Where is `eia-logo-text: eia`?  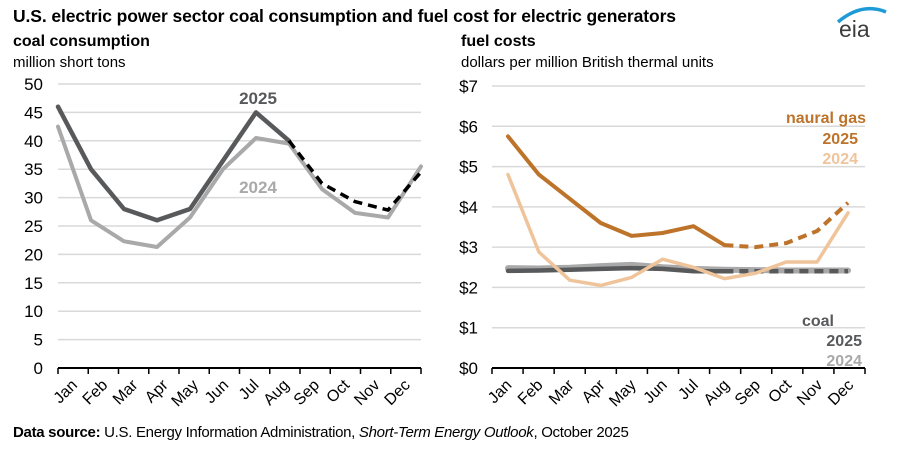
eia-logo-text: eia is located at coordinates (854, 28).